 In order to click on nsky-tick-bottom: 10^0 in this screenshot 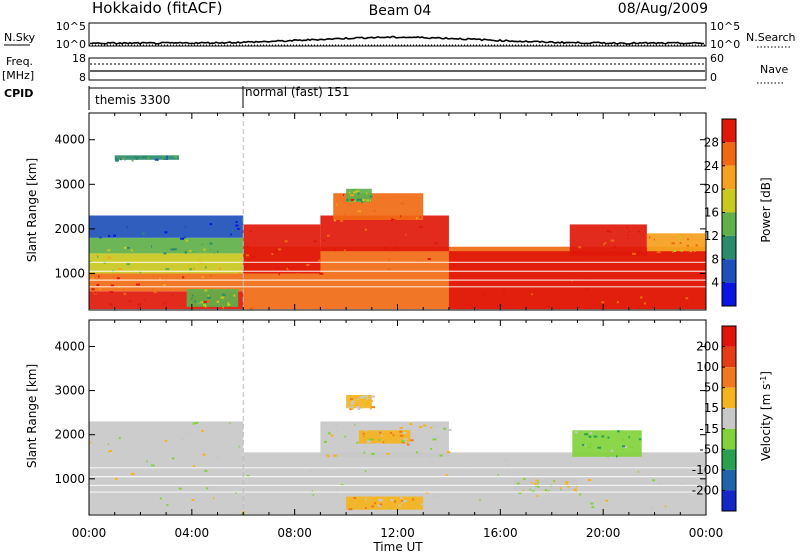, I will do `click(71, 44)`.